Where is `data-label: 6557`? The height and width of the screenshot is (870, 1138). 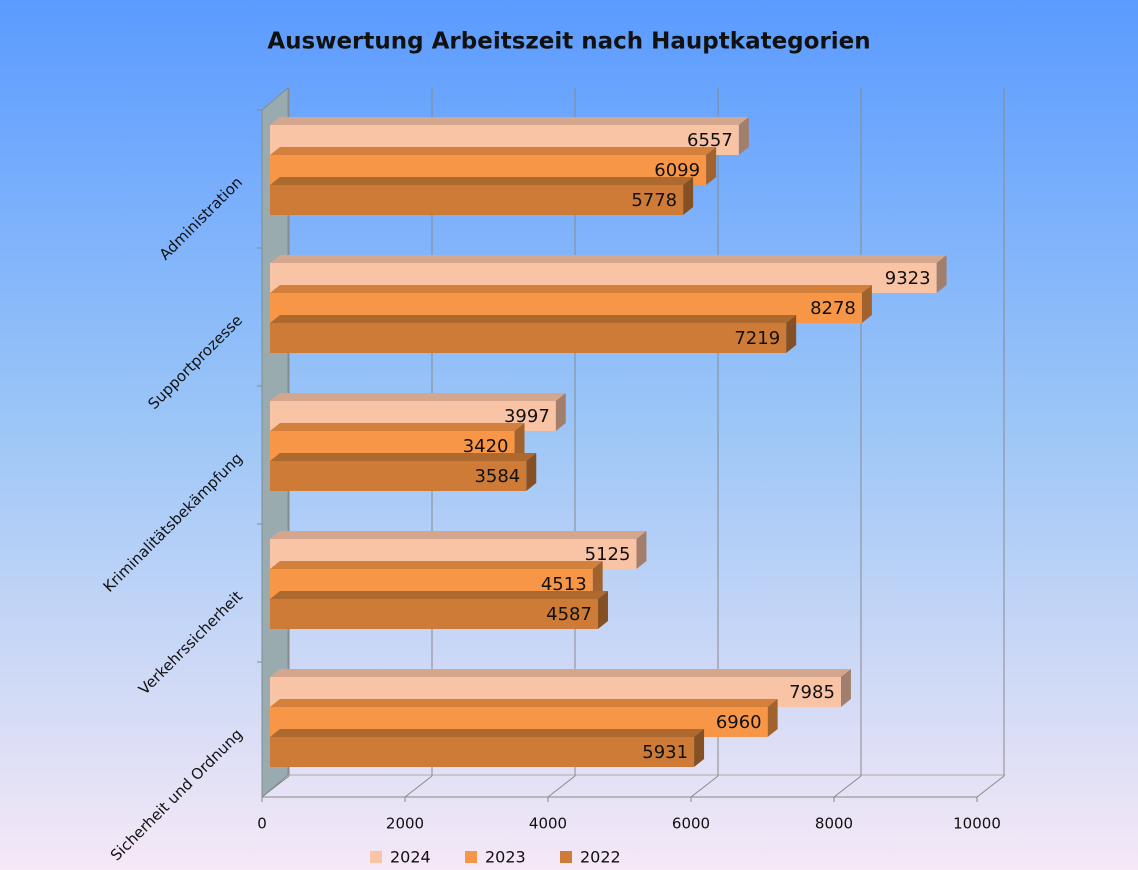 data-label: 6557 is located at coordinates (710, 140).